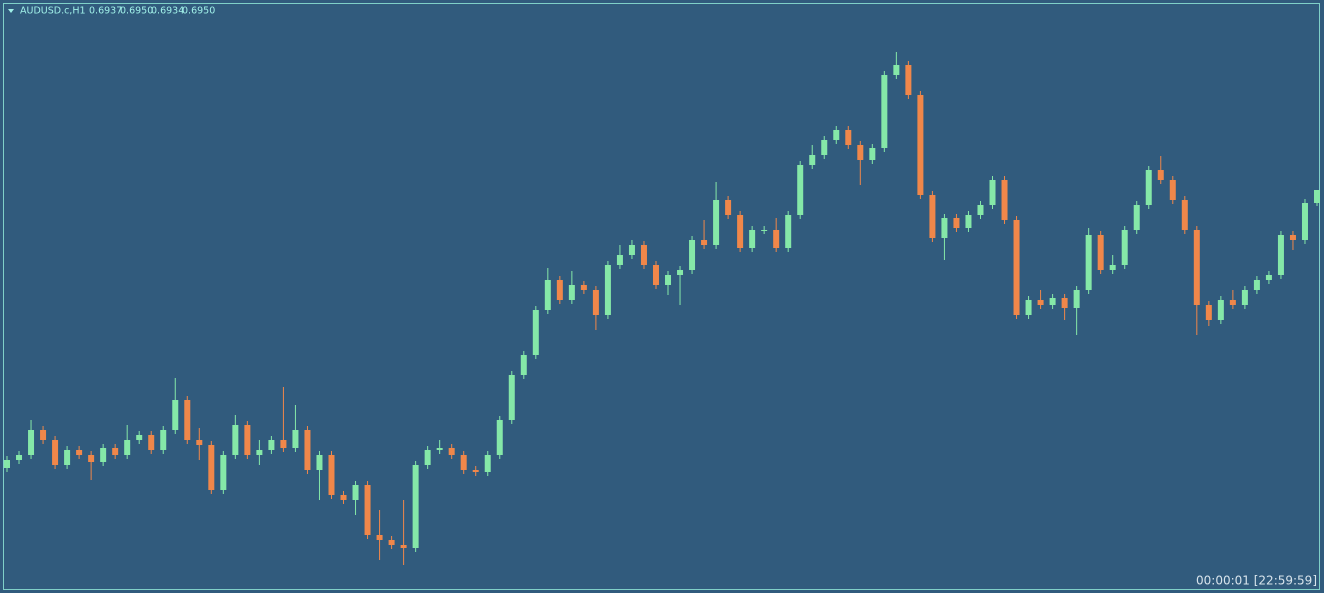 The width and height of the screenshot is (1324, 593). What do you see at coordinates (167, 11) in the screenshot?
I see `header-value: 0.6934` at bounding box center [167, 11].